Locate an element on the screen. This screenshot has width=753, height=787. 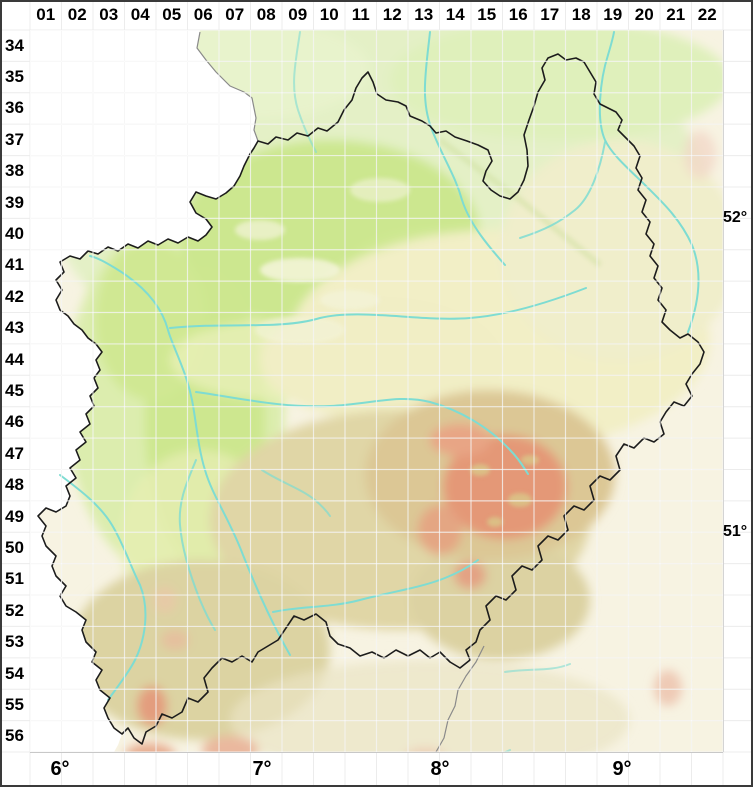
column-label-01: 01 is located at coordinates (46, 14).